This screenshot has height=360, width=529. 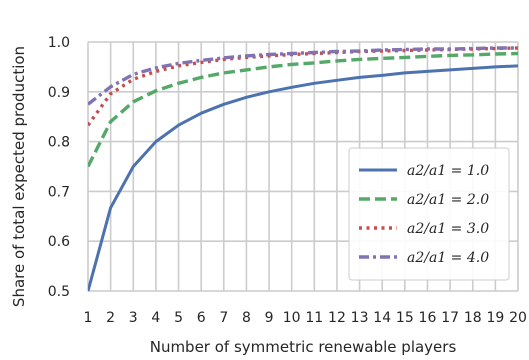 I want to click on x-tick-label: 2, so click(x=110, y=318).